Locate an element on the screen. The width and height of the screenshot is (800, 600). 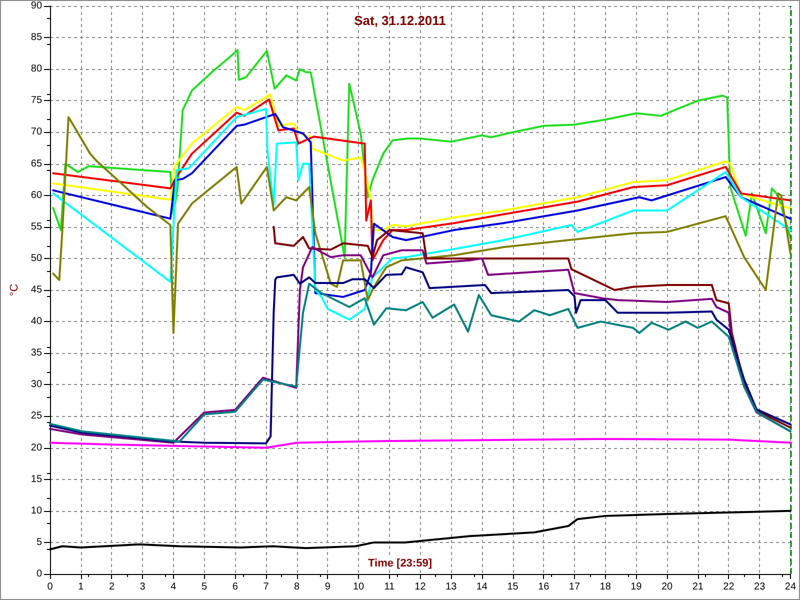
y-tick-label: 15 is located at coordinates (36, 479).